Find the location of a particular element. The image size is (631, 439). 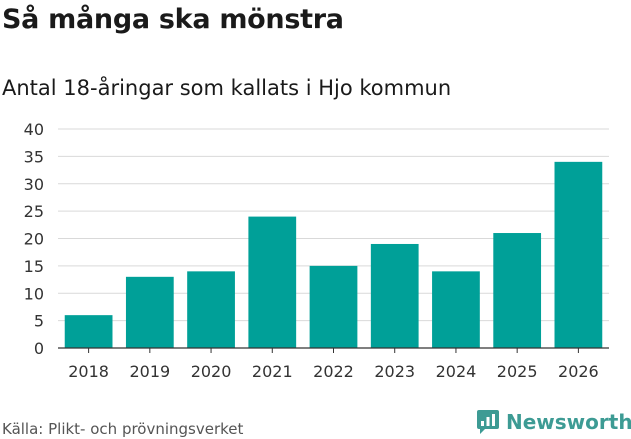

x-tick-label: 2022 is located at coordinates (333, 371).